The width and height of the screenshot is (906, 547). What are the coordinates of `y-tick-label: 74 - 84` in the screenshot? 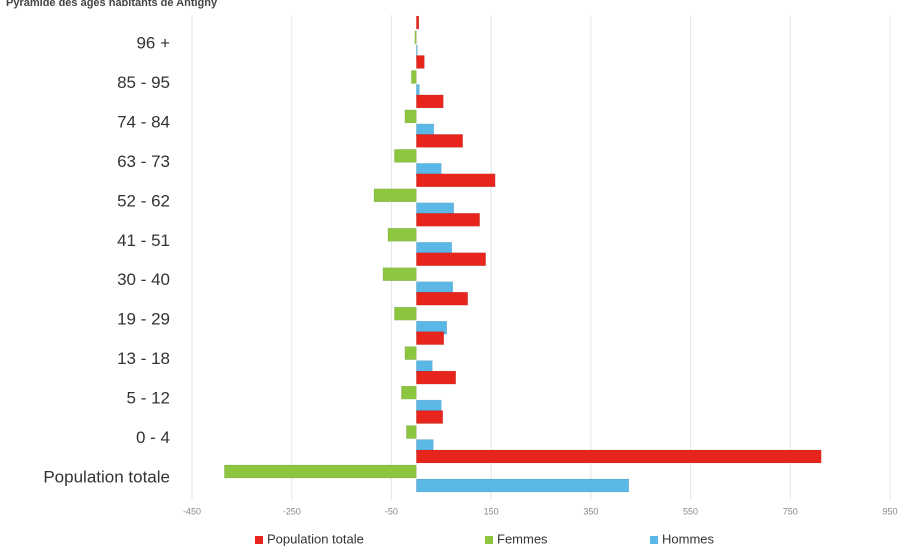 It's located at (143, 121).